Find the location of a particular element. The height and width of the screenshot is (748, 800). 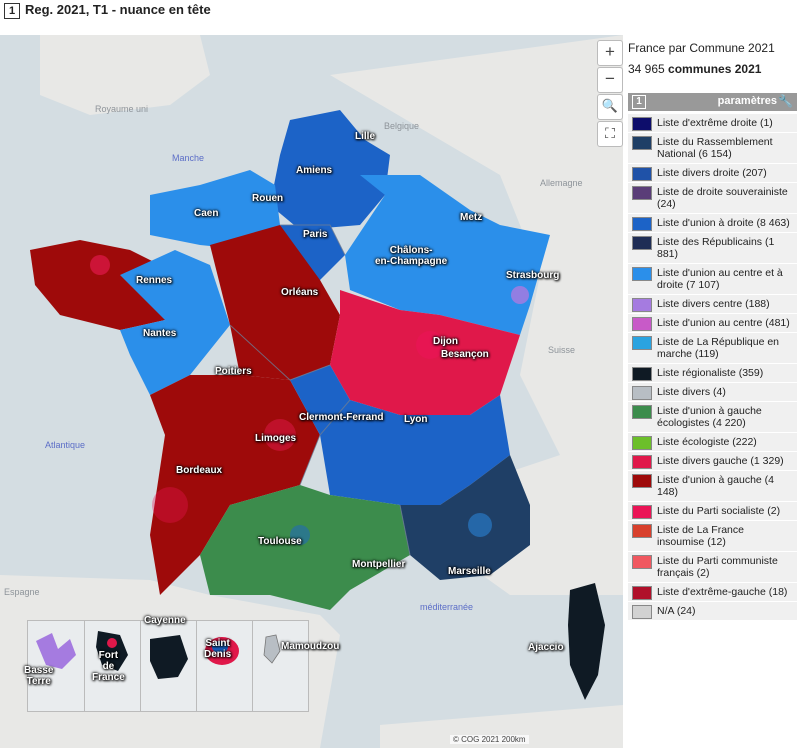

inset-martinique is located at coordinates (112, 666).